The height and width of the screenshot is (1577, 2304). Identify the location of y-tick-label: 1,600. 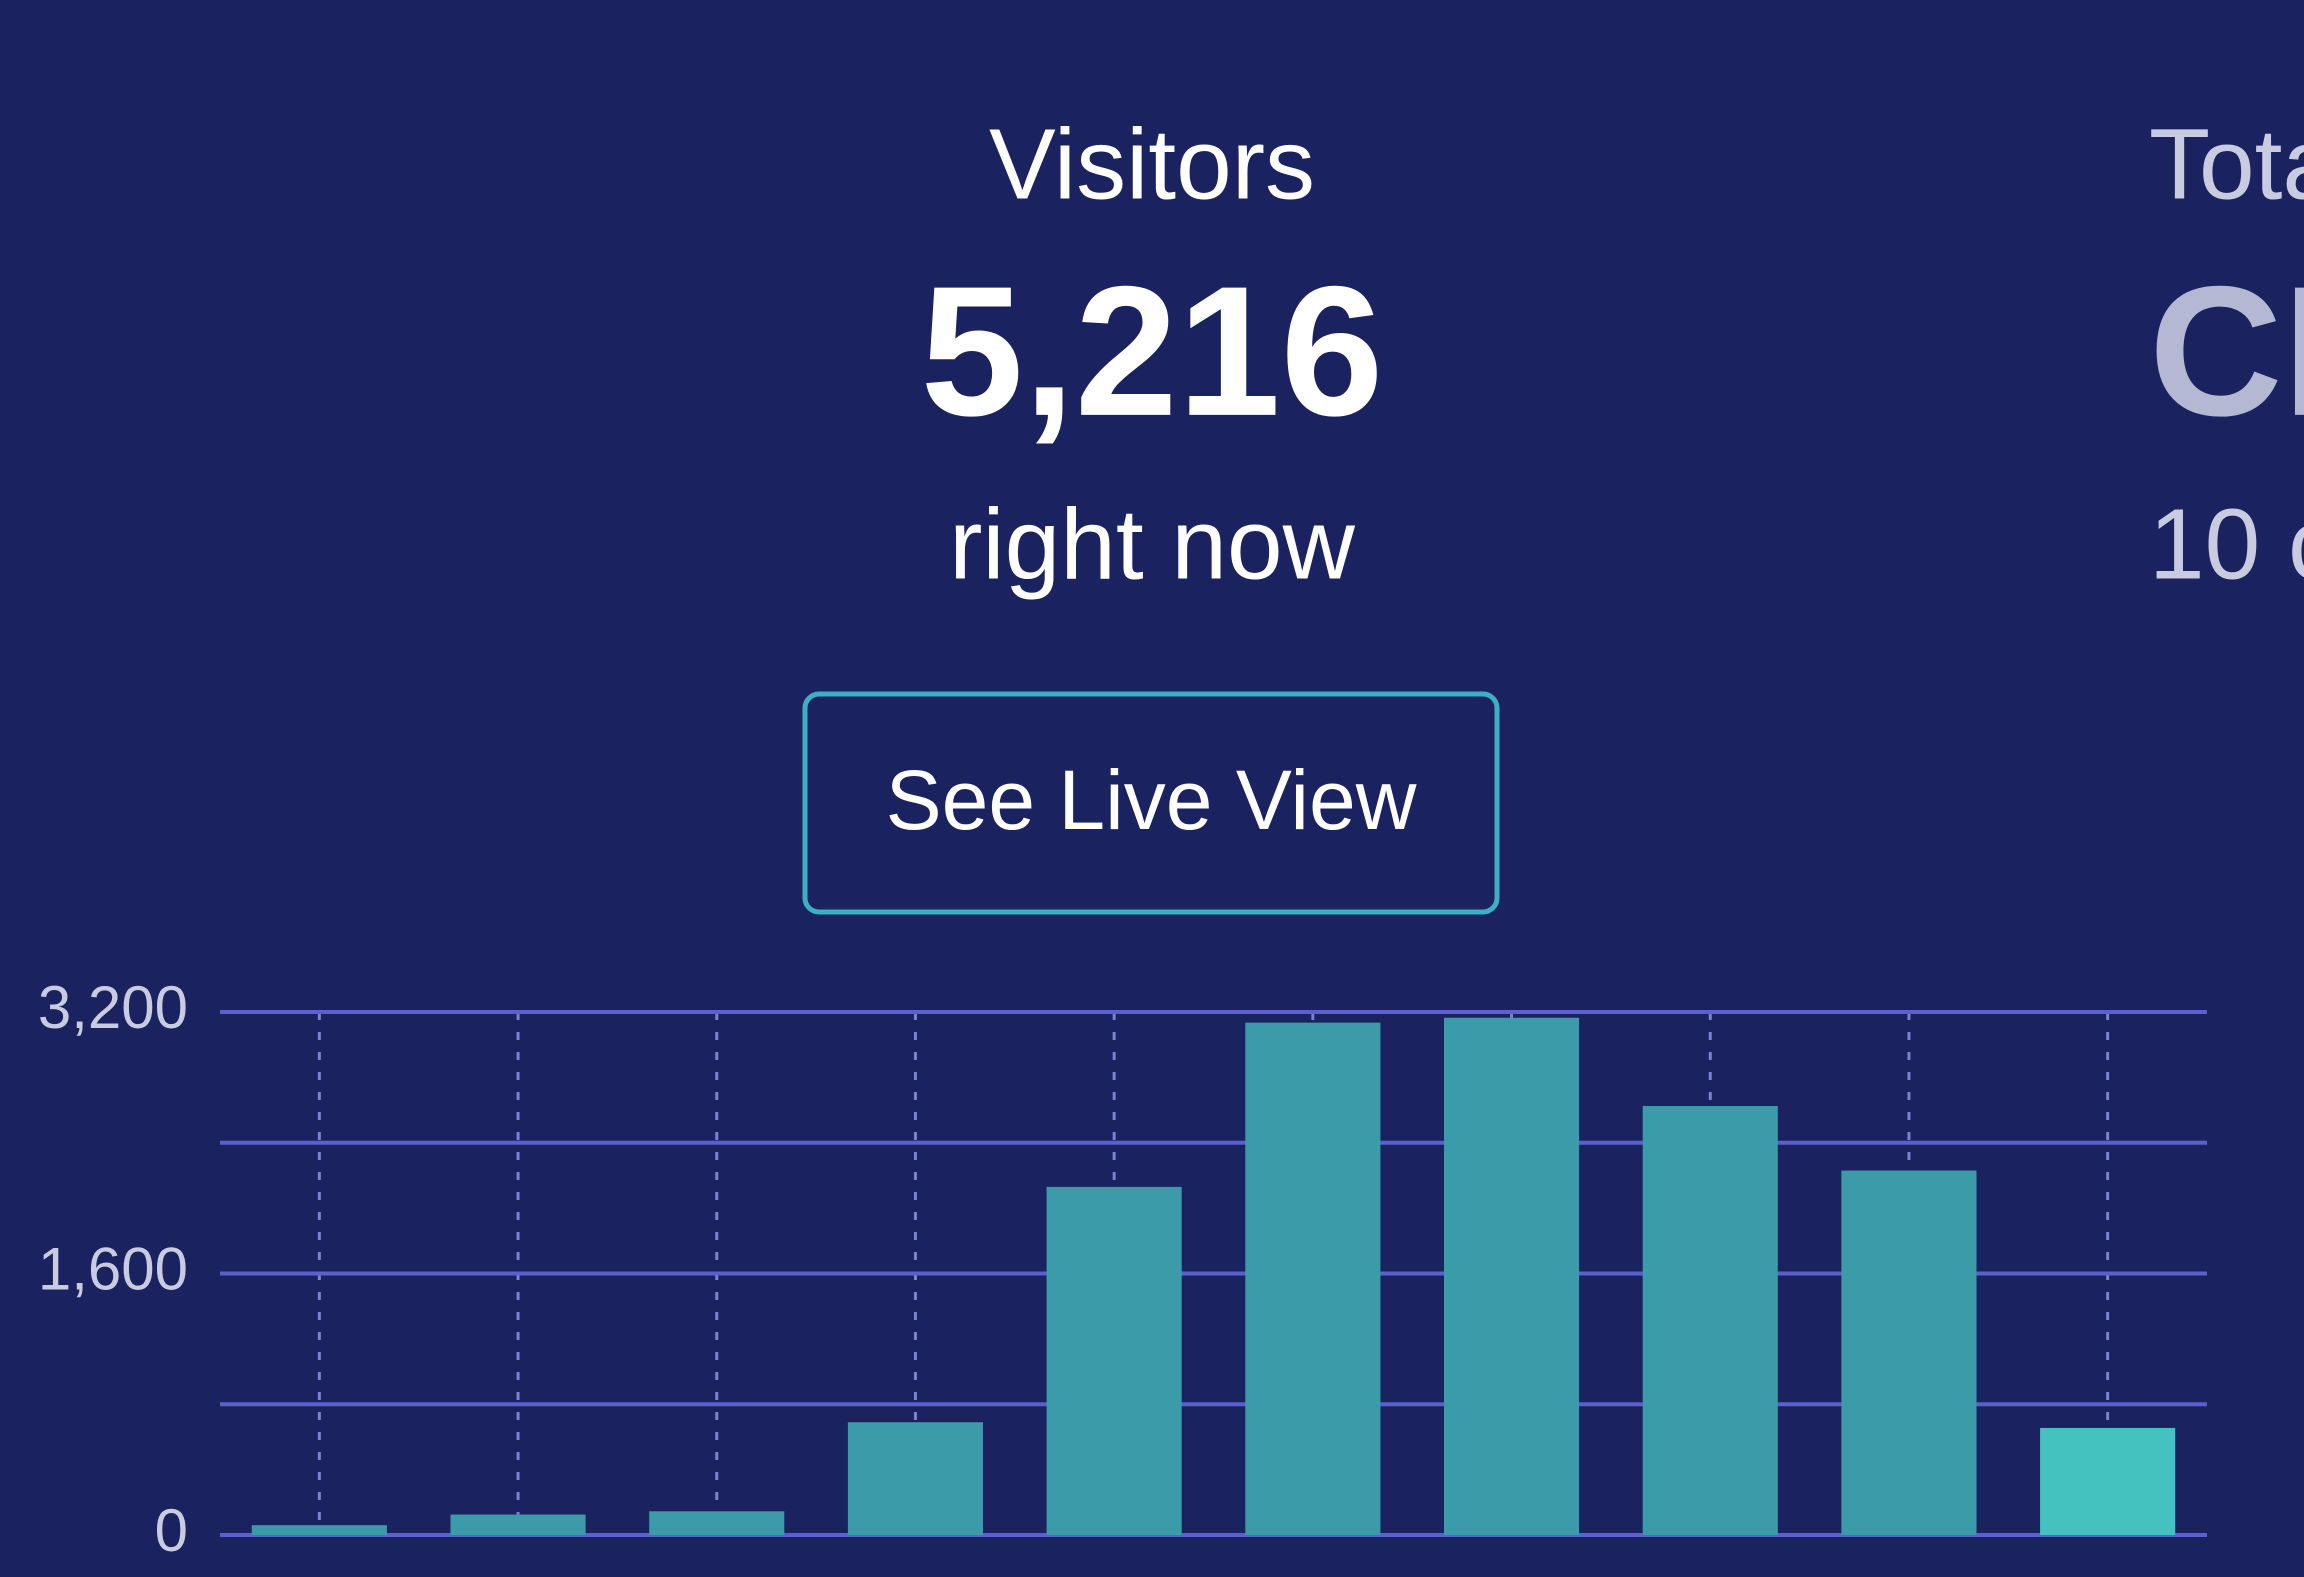
(113, 1268).